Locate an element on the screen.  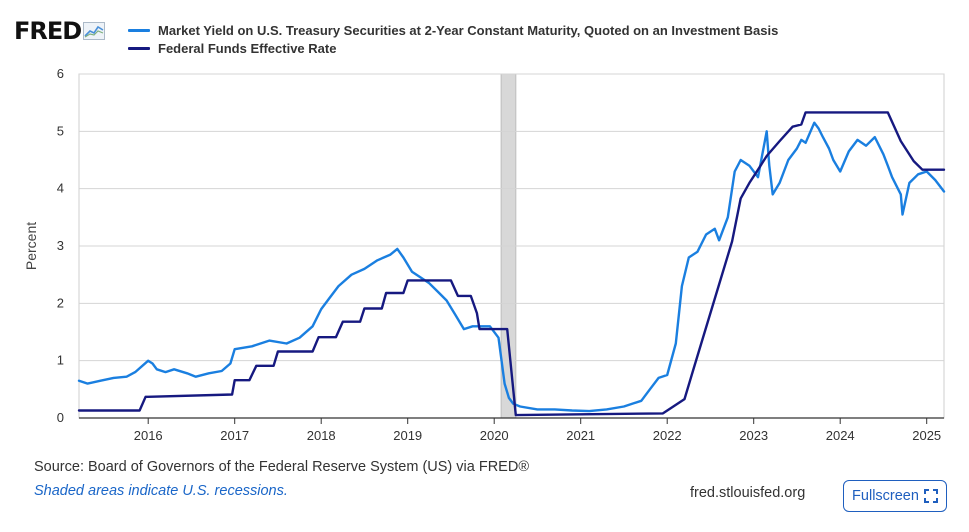
legend-label-fed-funds: Federal Funds Effective Rate is located at coordinates (247, 48).